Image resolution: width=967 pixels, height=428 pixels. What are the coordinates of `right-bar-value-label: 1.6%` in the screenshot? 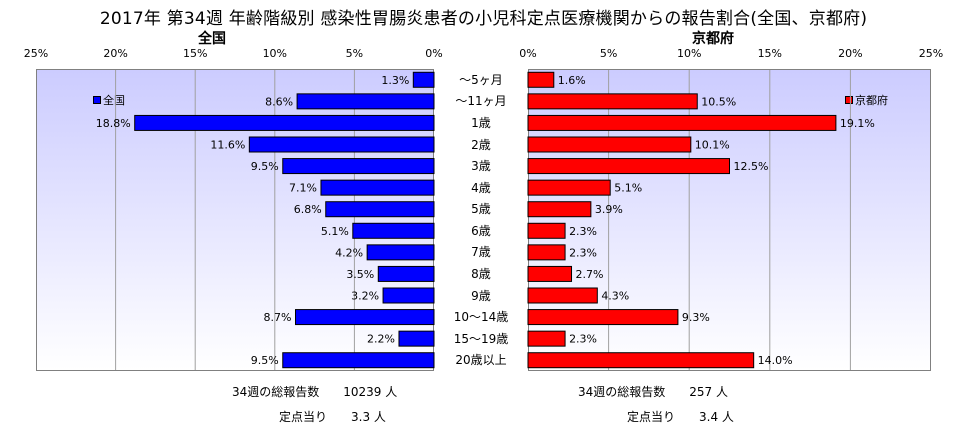 It's located at (572, 80).